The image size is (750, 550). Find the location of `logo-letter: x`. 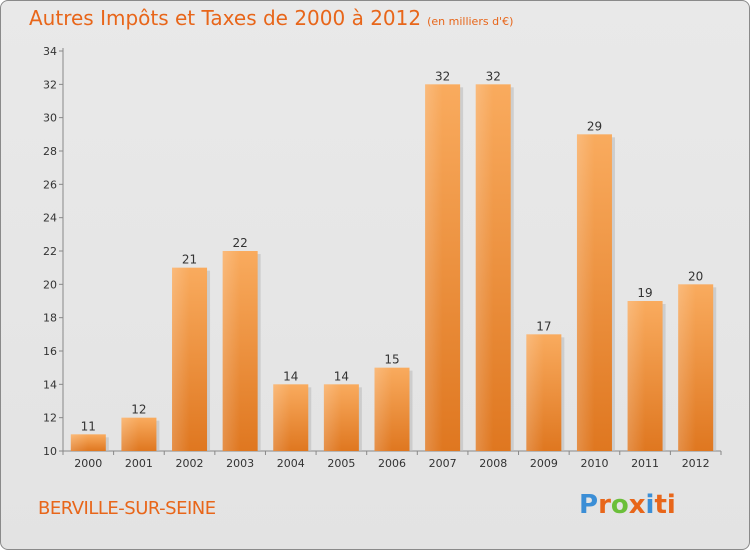

logo-letter: x is located at coordinates (637, 505).